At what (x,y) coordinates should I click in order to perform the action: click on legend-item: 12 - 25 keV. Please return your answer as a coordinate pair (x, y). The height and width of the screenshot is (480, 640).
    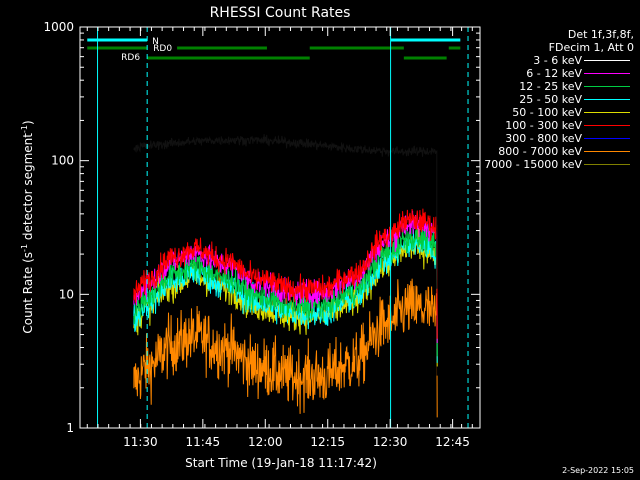
    Looking at the image, I should click on (556, 86).